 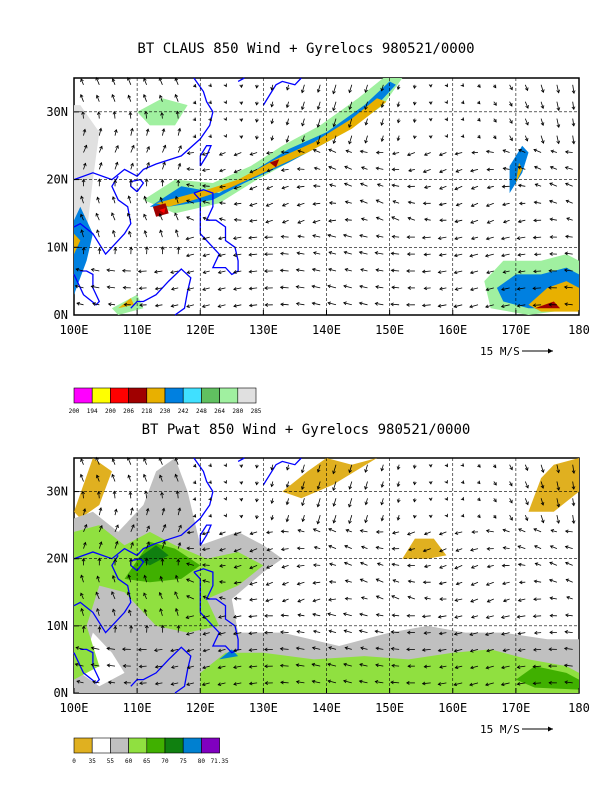 I want to click on colorbar-label: 35, so click(x=93, y=761).